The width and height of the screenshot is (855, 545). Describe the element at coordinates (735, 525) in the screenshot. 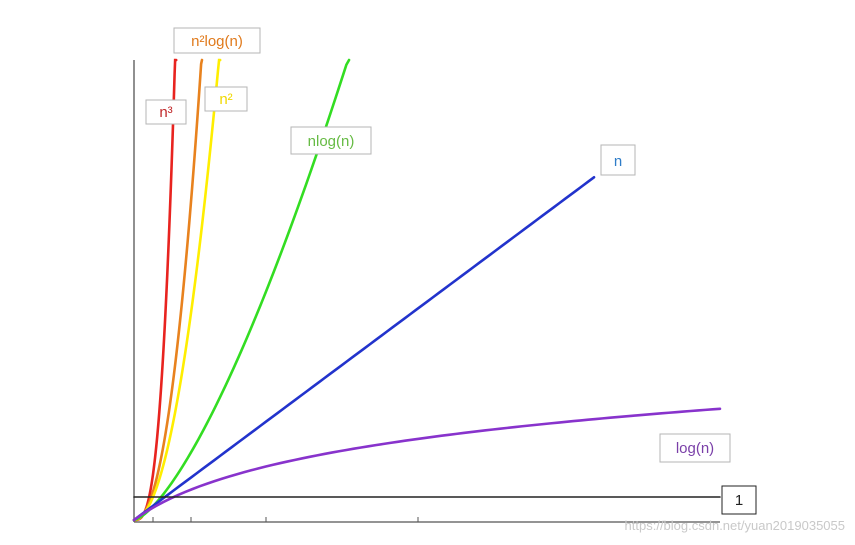

I see `watermark: https://blog.csdn.net/yuan2019035055` at that location.